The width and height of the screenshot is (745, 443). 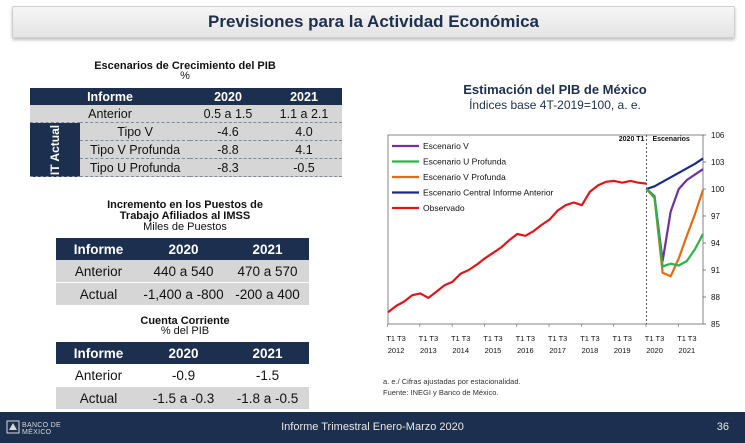 I want to click on gdp-table-unit: %, so click(x=185, y=76).